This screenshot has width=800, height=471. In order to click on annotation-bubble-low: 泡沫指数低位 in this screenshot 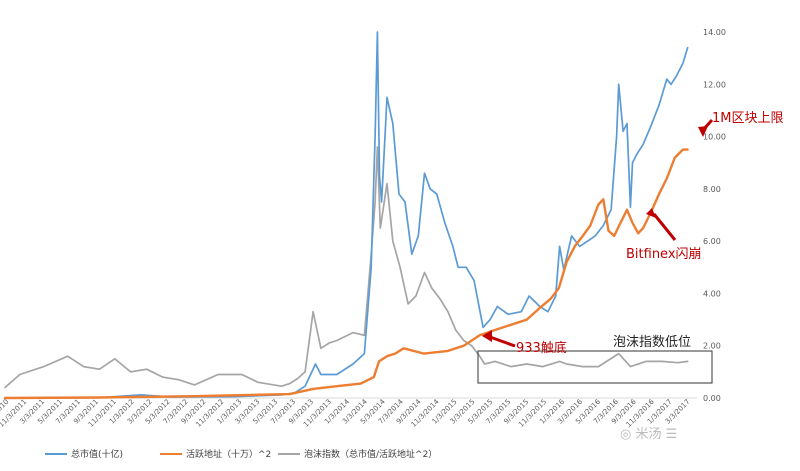, I will do `click(652, 342)`.